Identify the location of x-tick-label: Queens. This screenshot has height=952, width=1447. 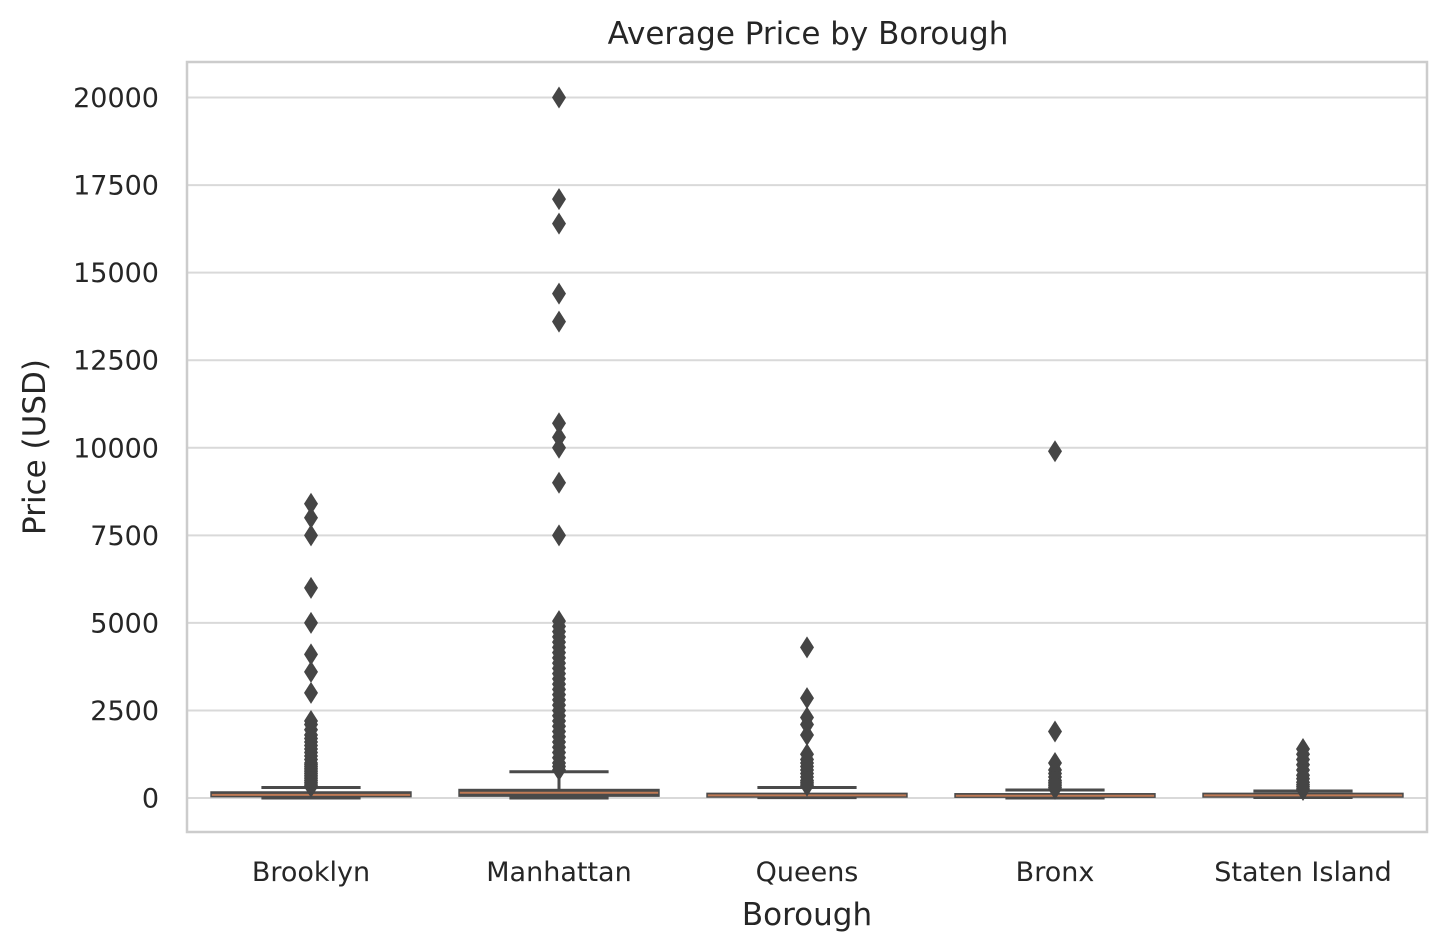
(807, 872).